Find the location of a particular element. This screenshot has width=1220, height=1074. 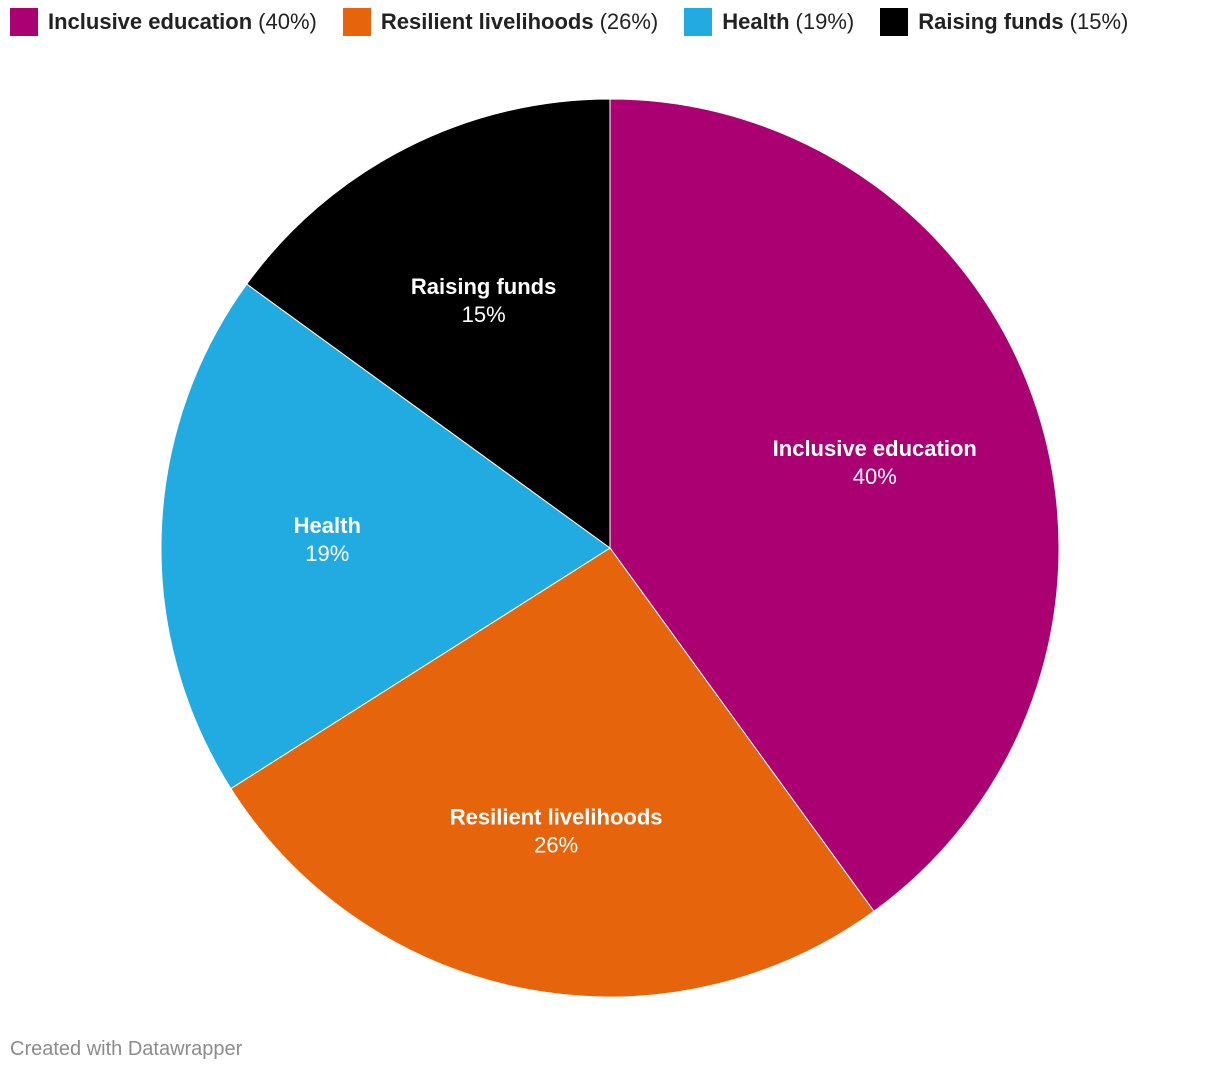

legend-item-inclusive-education: Inclusive education (40%) is located at coordinates (163, 22).